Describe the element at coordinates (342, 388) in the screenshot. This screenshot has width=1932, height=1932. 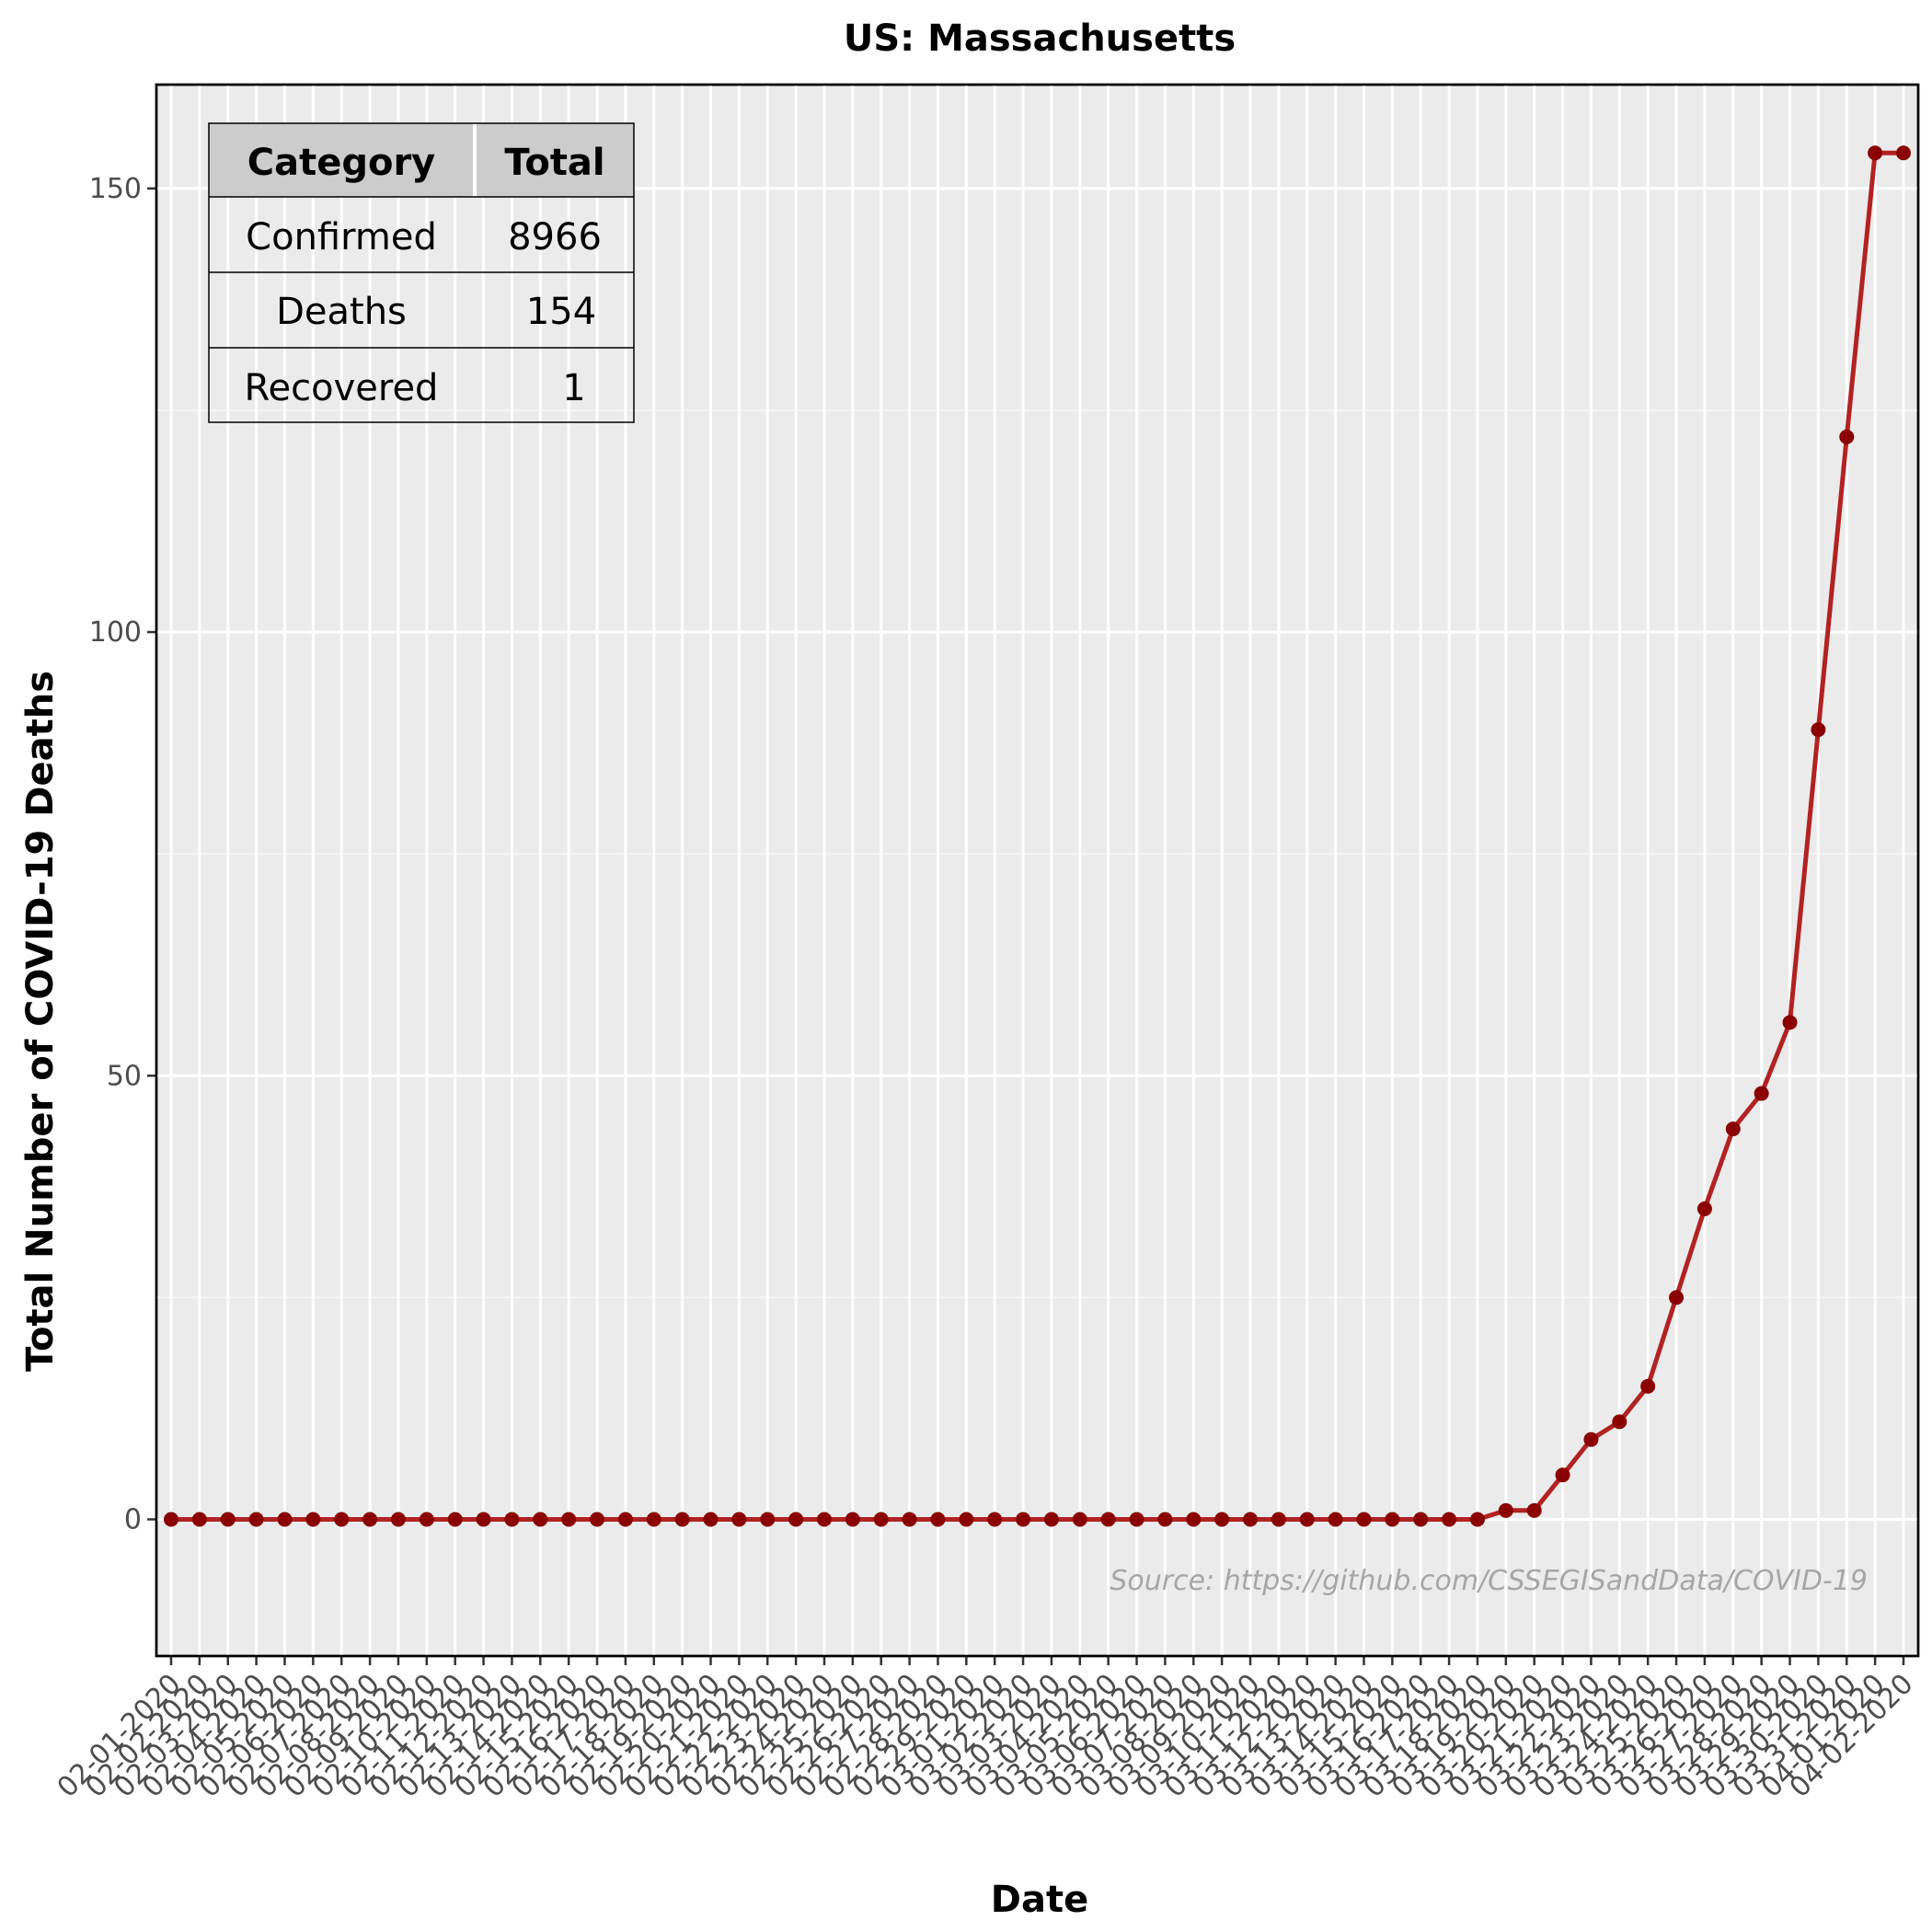
I see `table-cell-category: Recovered` at that location.